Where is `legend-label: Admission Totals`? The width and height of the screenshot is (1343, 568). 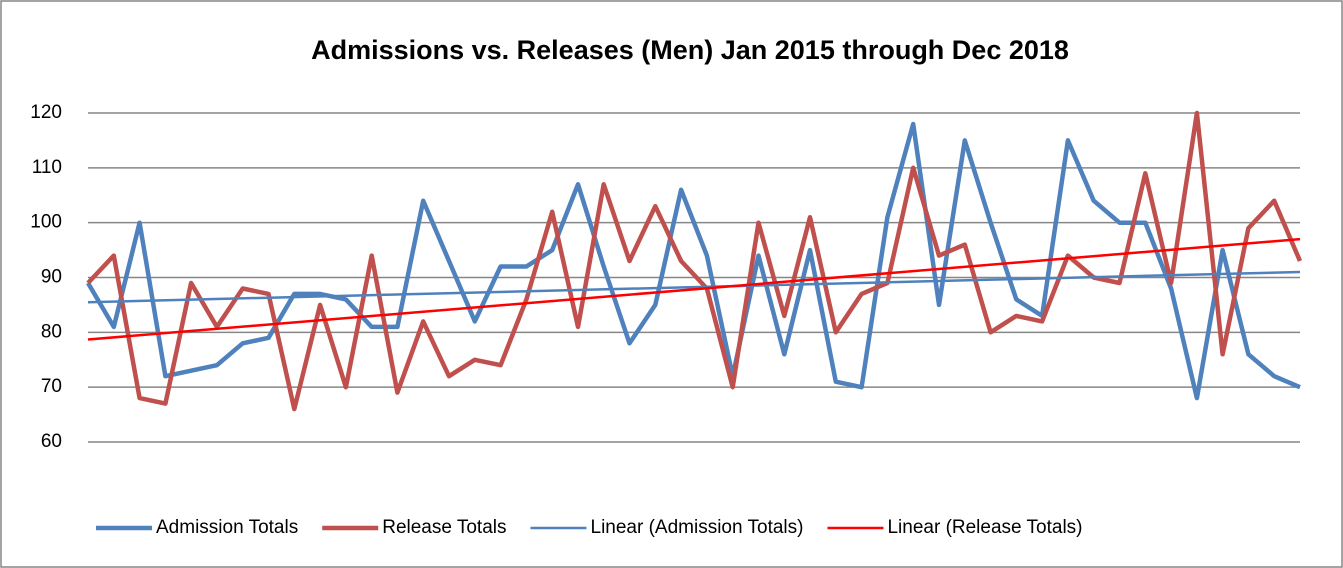
legend-label: Admission Totals is located at coordinates (227, 527).